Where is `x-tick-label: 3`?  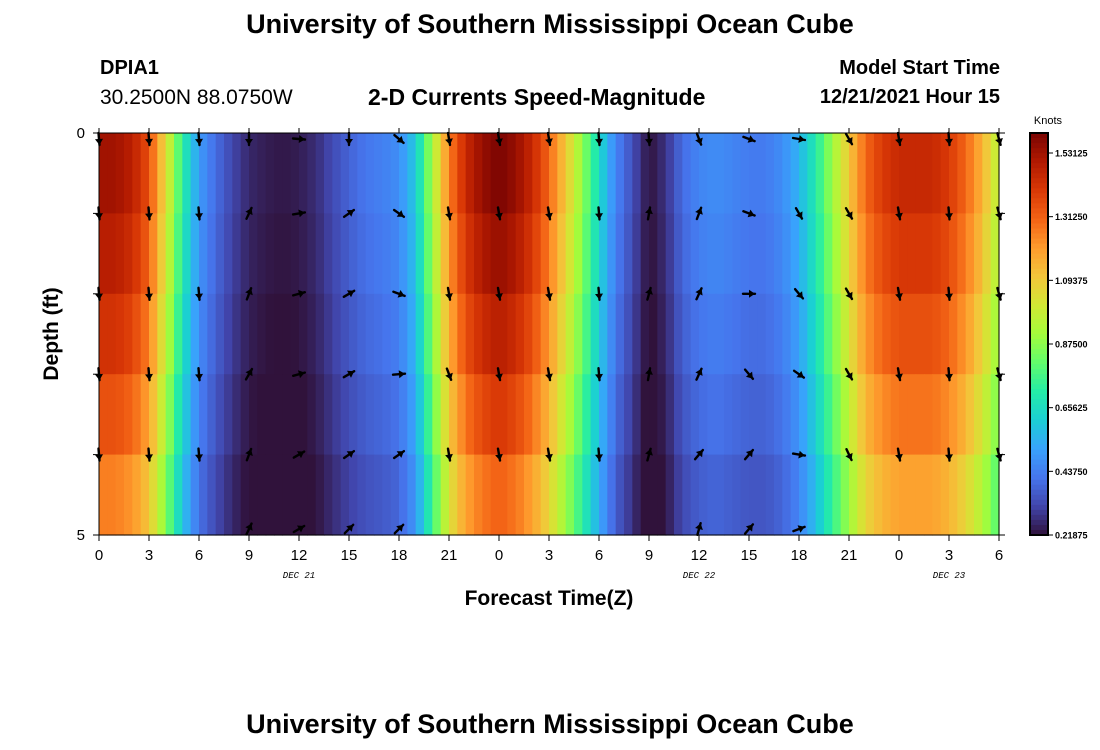
x-tick-label: 3 is located at coordinates (949, 555).